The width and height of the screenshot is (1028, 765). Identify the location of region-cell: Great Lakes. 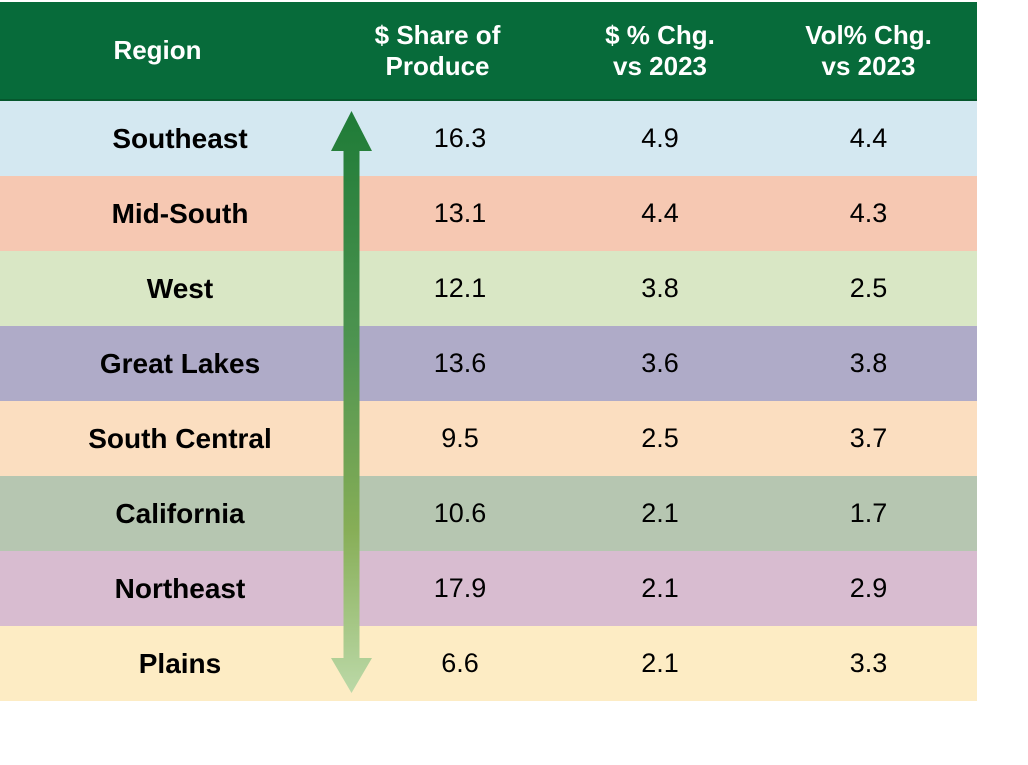
(180, 363).